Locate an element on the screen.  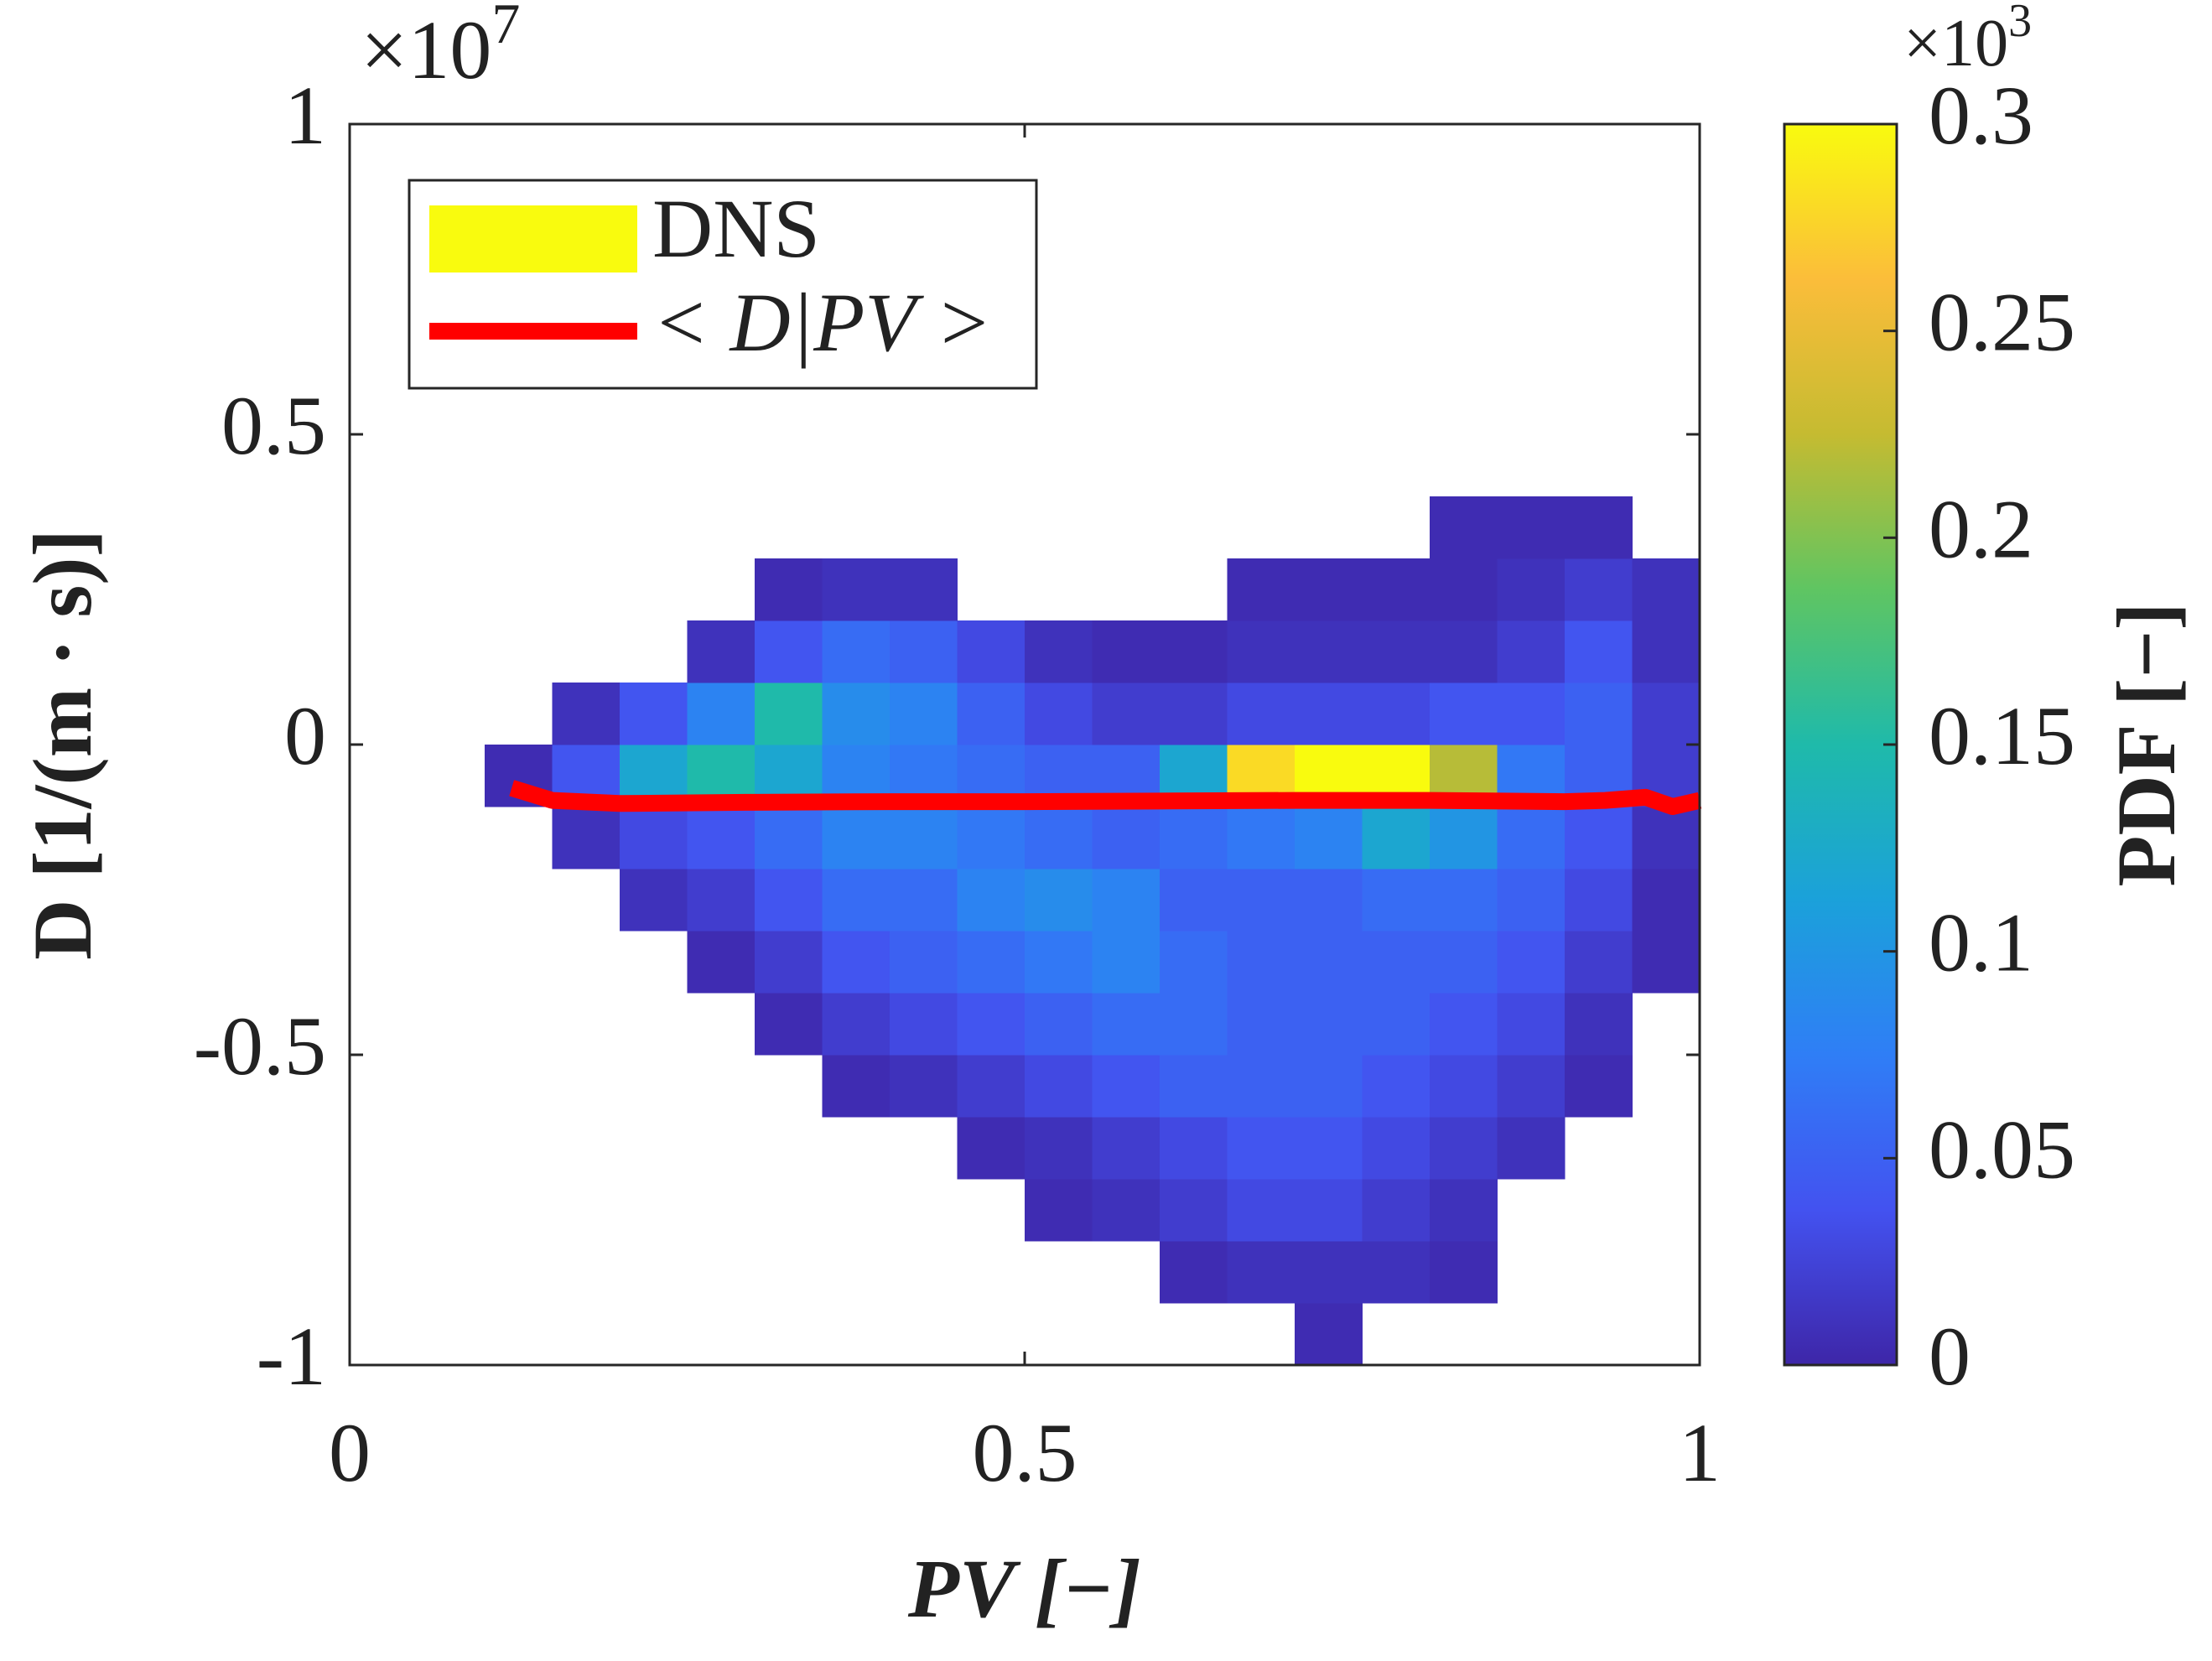
colorbar-multiplier-base: ×10 is located at coordinates (1956, 43).